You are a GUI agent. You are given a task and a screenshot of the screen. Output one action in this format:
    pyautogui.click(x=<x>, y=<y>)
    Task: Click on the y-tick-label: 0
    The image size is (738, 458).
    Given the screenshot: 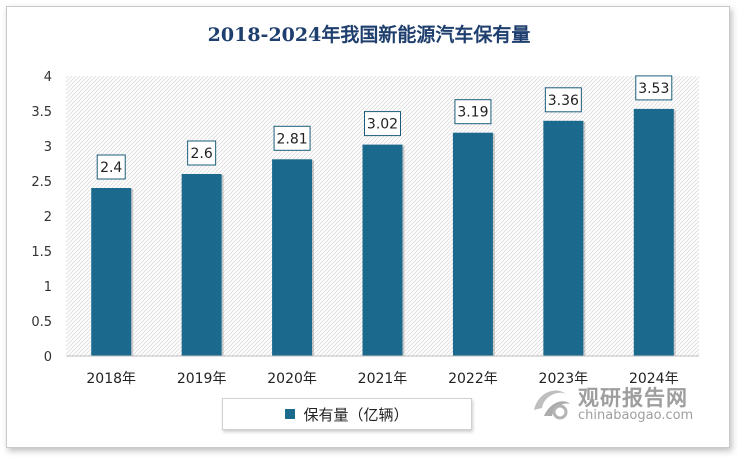 What is the action you would take?
    pyautogui.click(x=48, y=357)
    